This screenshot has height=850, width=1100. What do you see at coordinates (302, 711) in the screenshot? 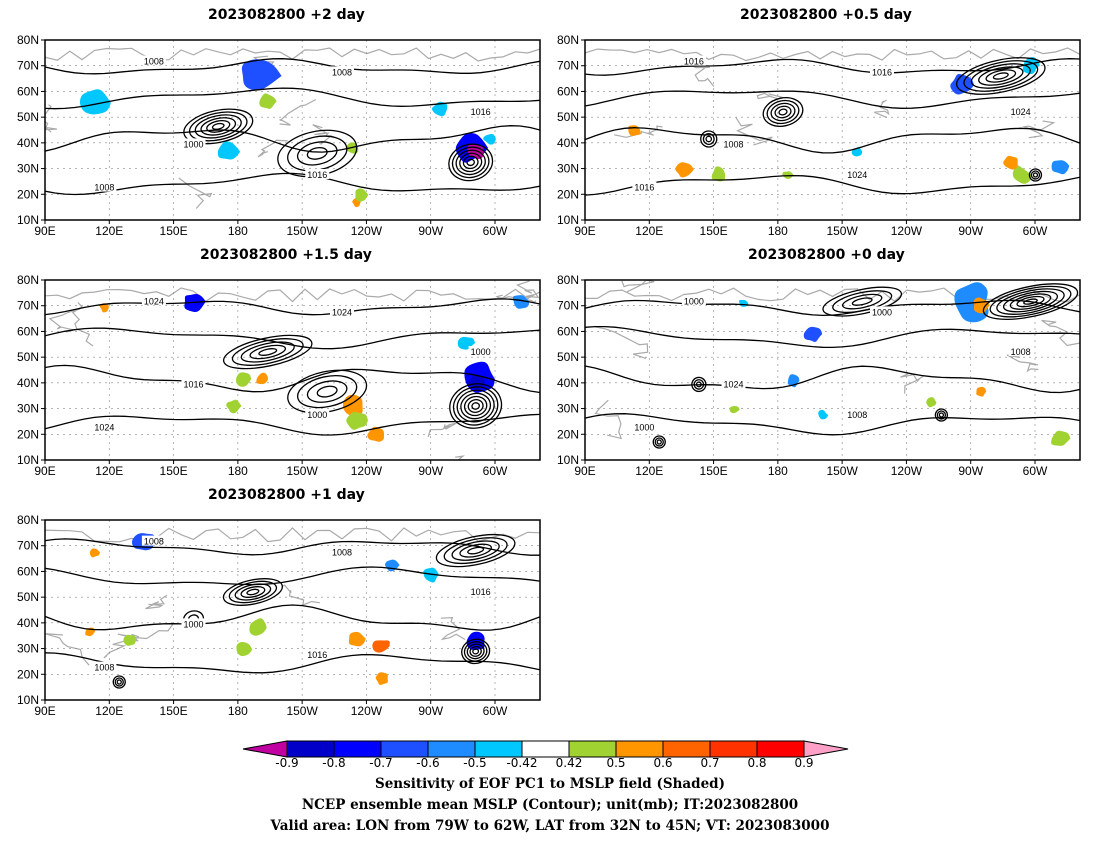
I see `lon-tick-label: 150W` at bounding box center [302, 711].